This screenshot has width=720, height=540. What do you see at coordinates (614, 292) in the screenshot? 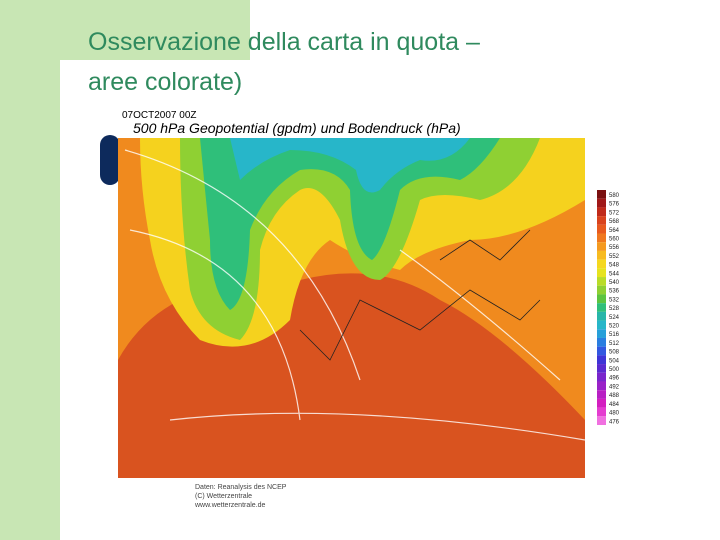
I see `legend-label: 536` at bounding box center [614, 292].